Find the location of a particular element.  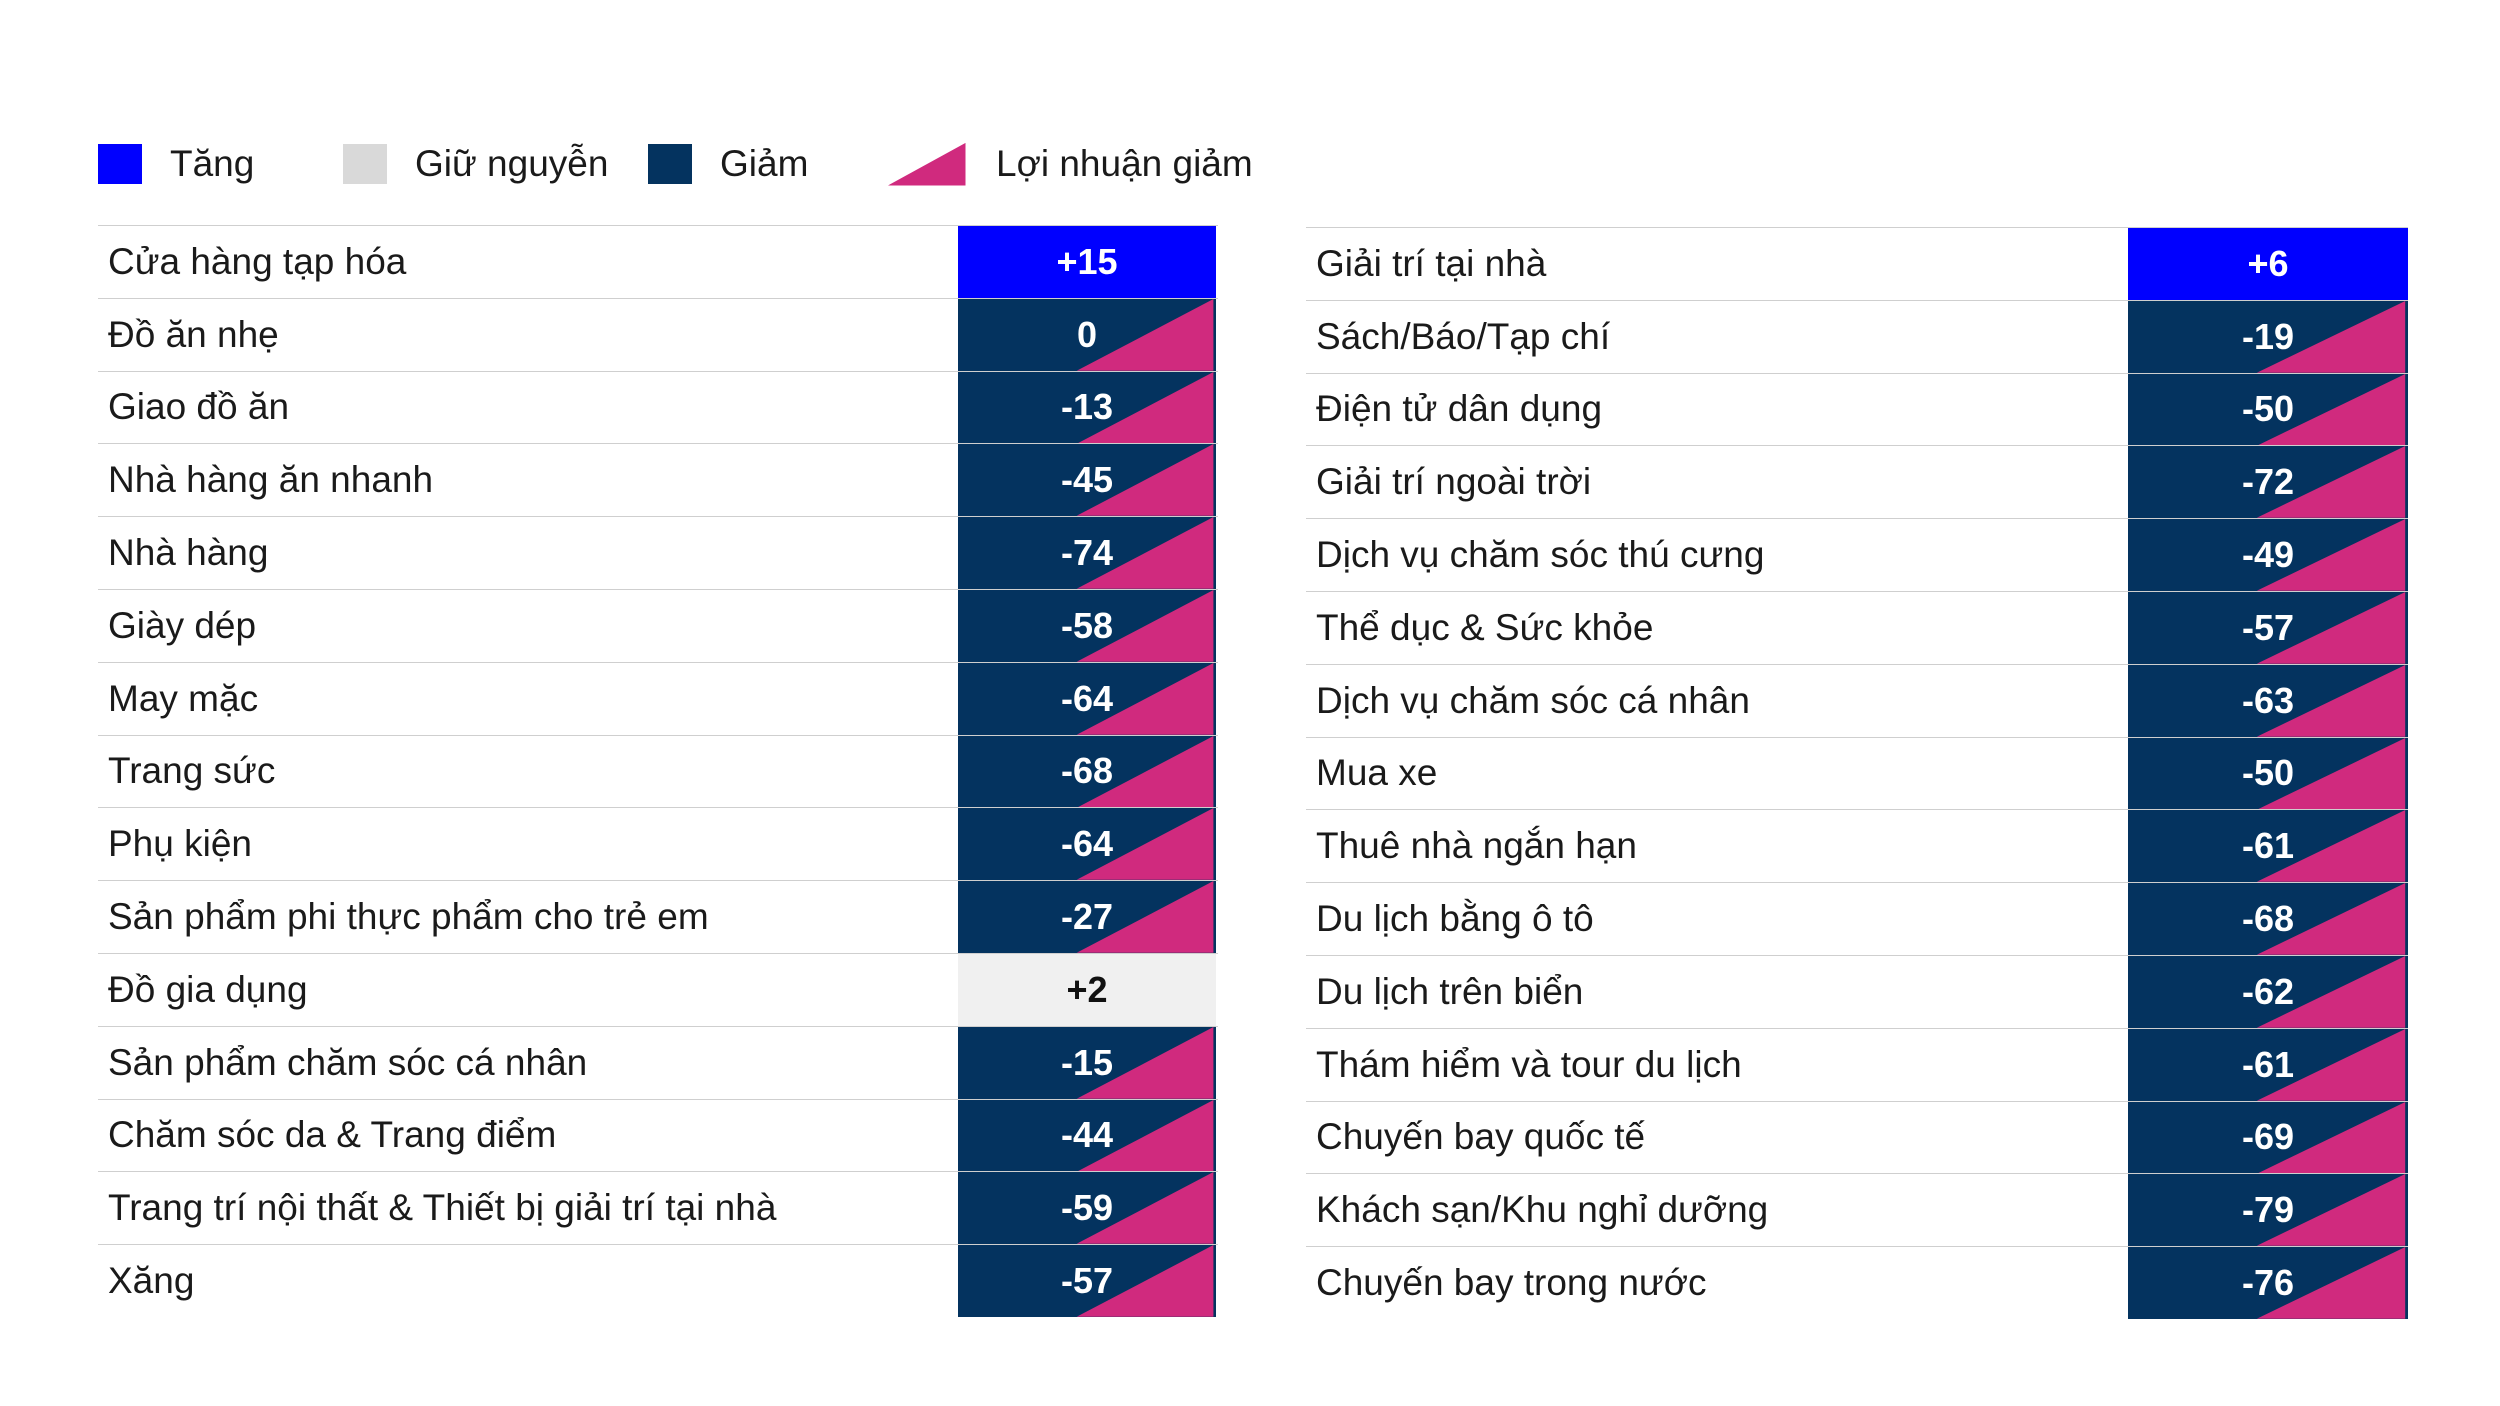

table-row: Thể dục & Sức khỏe -57 is located at coordinates (1857, 627).